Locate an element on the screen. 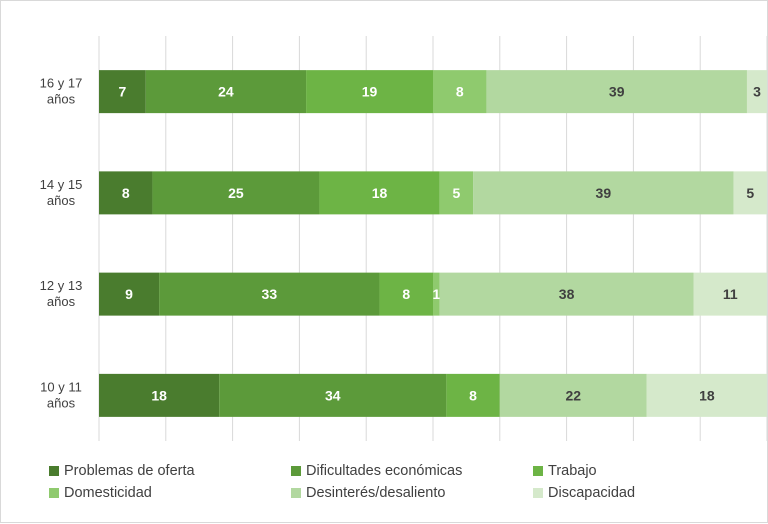 This screenshot has width=768, height=524. category-label: 14 y 15 años is located at coordinates (61, 192).